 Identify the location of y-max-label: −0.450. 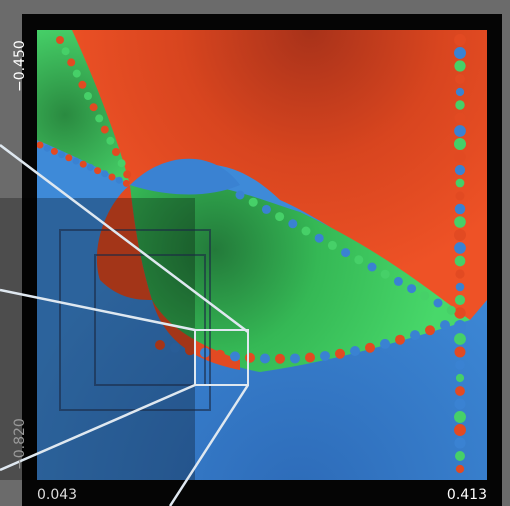
(20, 66).